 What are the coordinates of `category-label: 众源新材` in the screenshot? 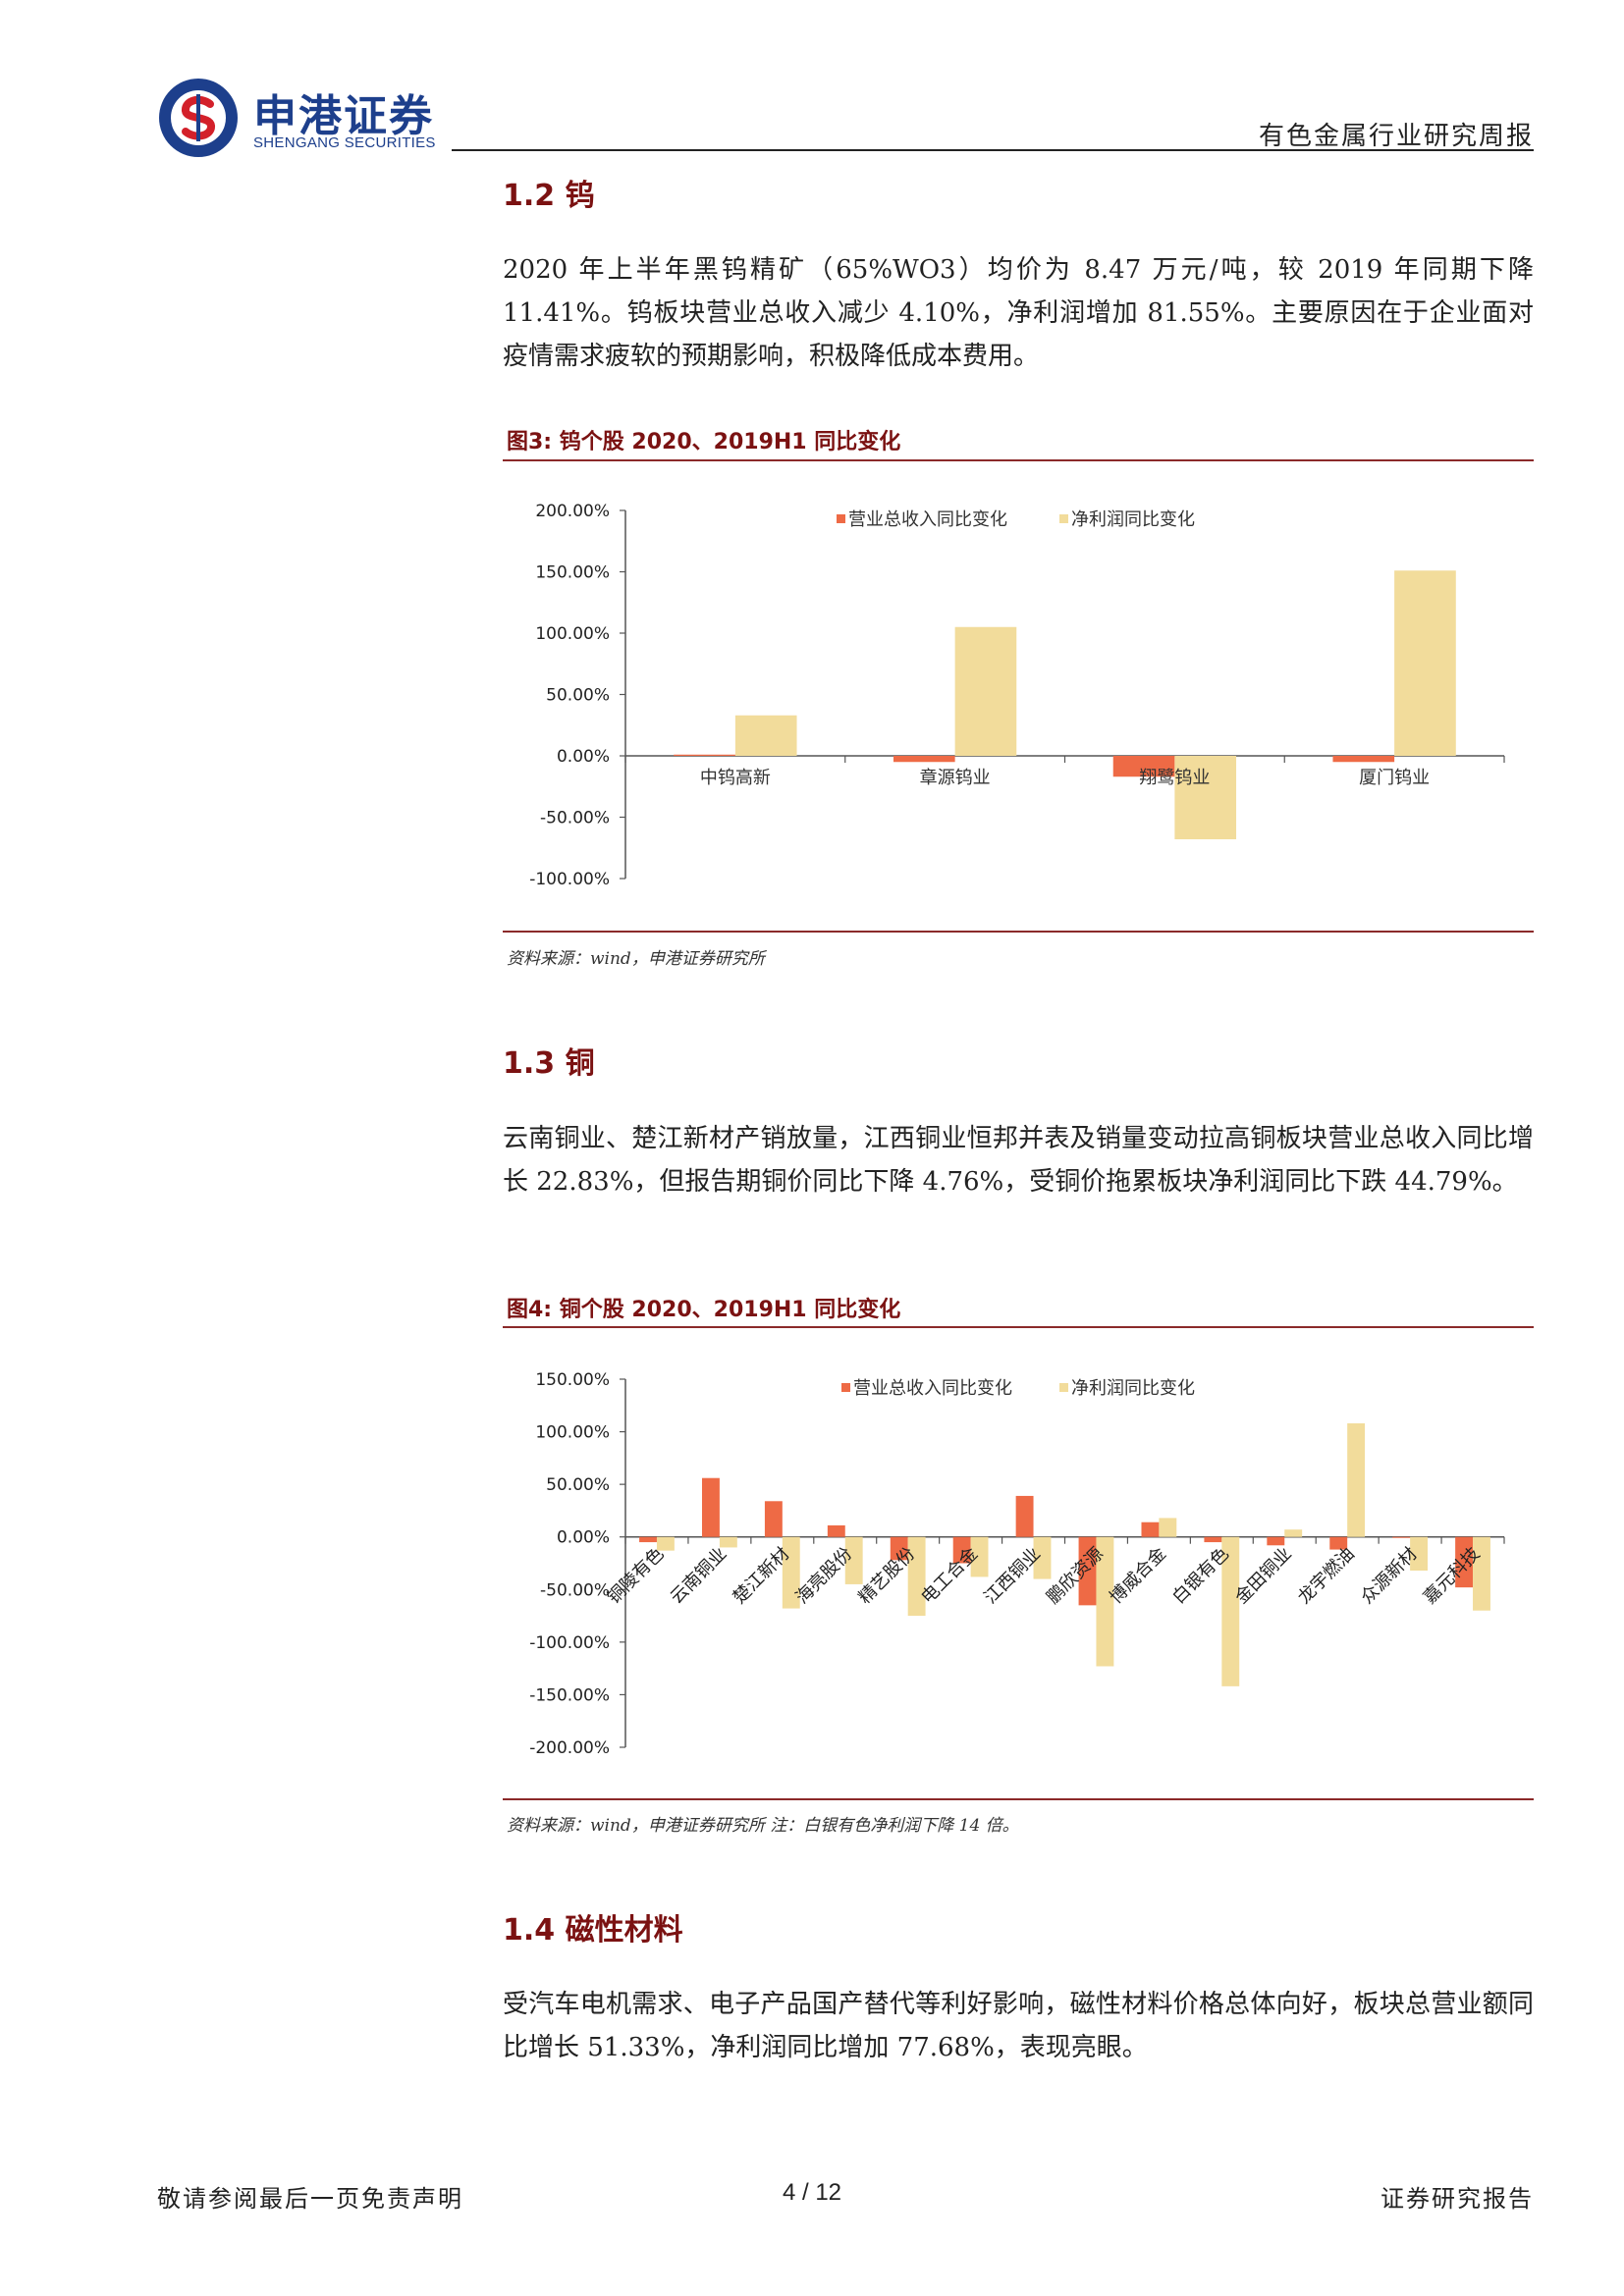 It's located at (1389, 1576).